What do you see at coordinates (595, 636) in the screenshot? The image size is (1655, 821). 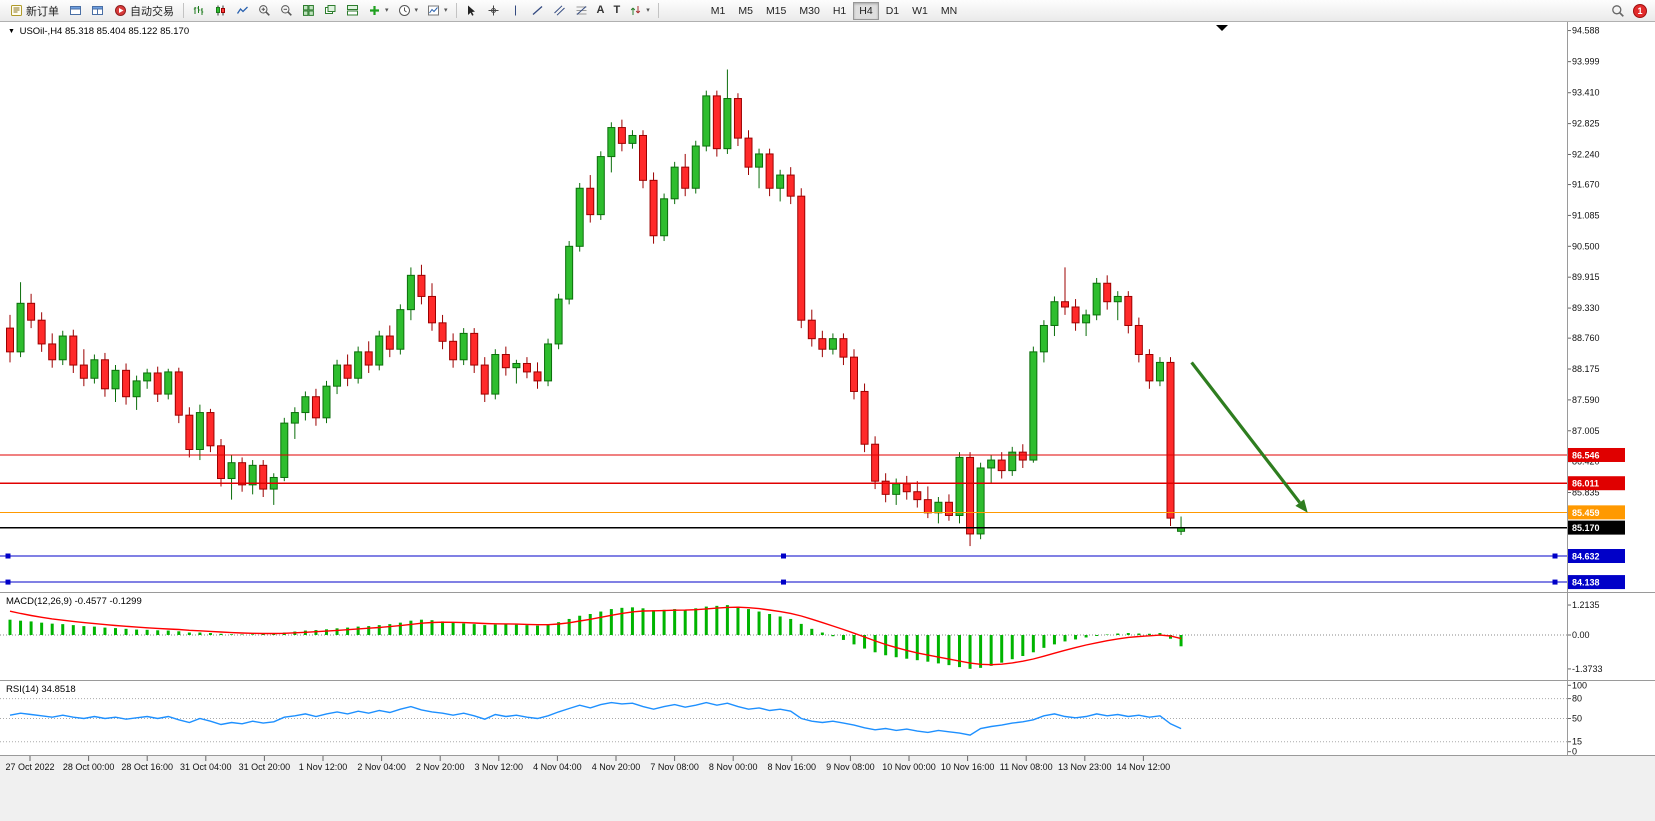 I see `macd-signal-line` at bounding box center [595, 636].